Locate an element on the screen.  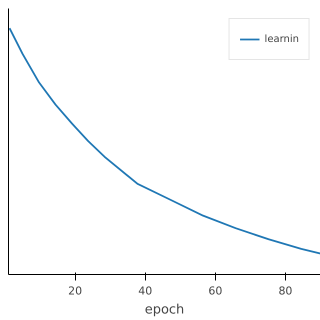
x-tick-label: 40 is located at coordinates (145, 291).